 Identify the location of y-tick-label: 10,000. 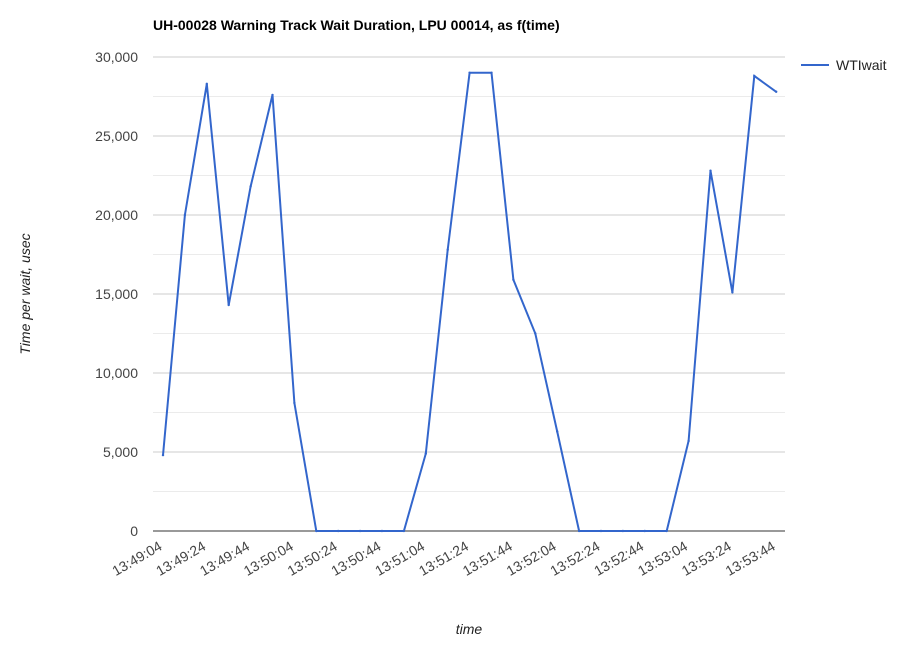
(116, 373).